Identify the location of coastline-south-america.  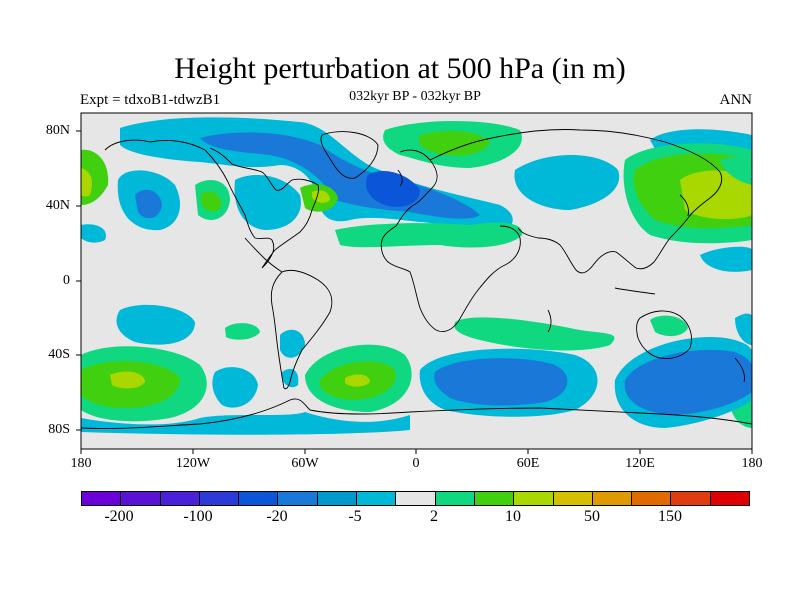
(301, 329).